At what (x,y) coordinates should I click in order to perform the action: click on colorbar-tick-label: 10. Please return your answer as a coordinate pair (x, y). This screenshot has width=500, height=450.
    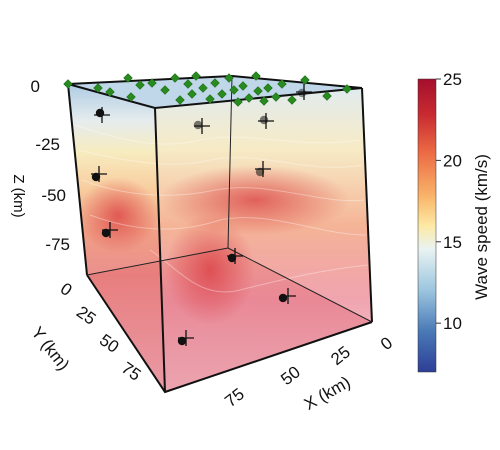
    Looking at the image, I should click on (452, 323).